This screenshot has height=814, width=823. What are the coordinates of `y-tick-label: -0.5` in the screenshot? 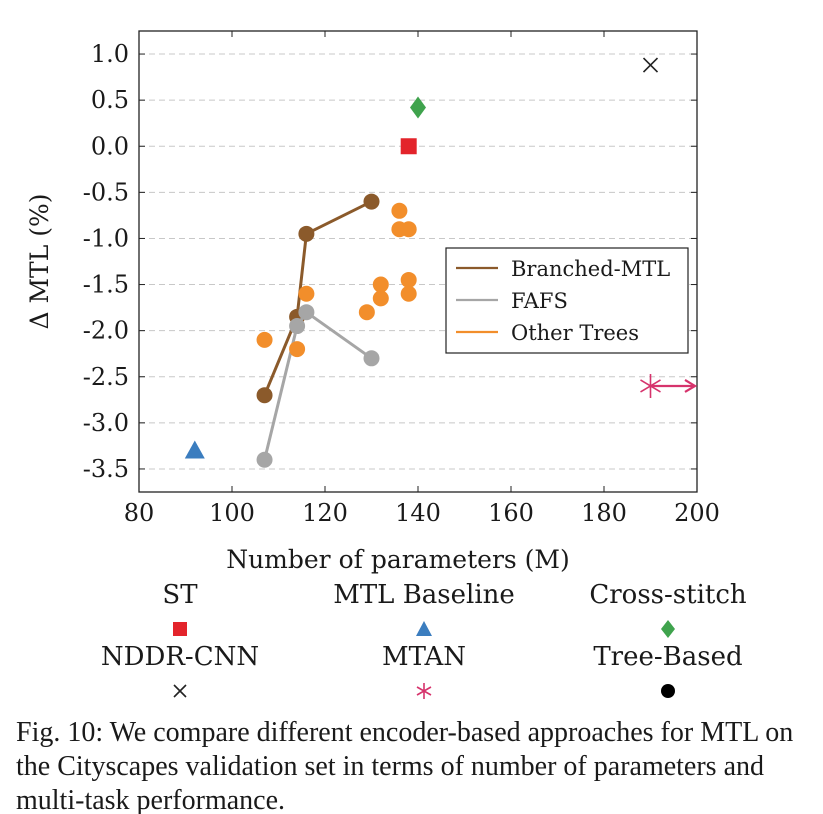 It's located at (106, 192).